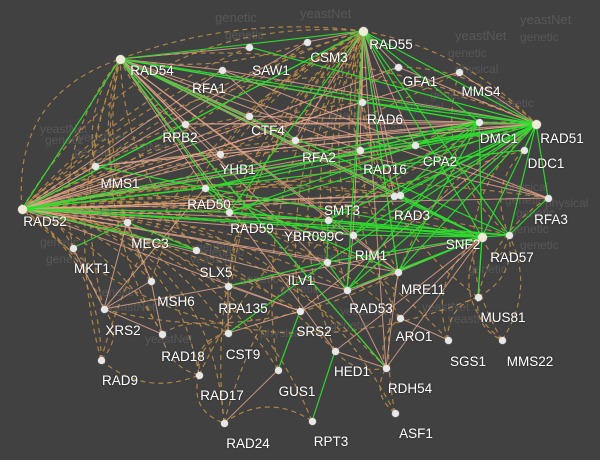  I want to click on node-rfa3, so click(548, 198).